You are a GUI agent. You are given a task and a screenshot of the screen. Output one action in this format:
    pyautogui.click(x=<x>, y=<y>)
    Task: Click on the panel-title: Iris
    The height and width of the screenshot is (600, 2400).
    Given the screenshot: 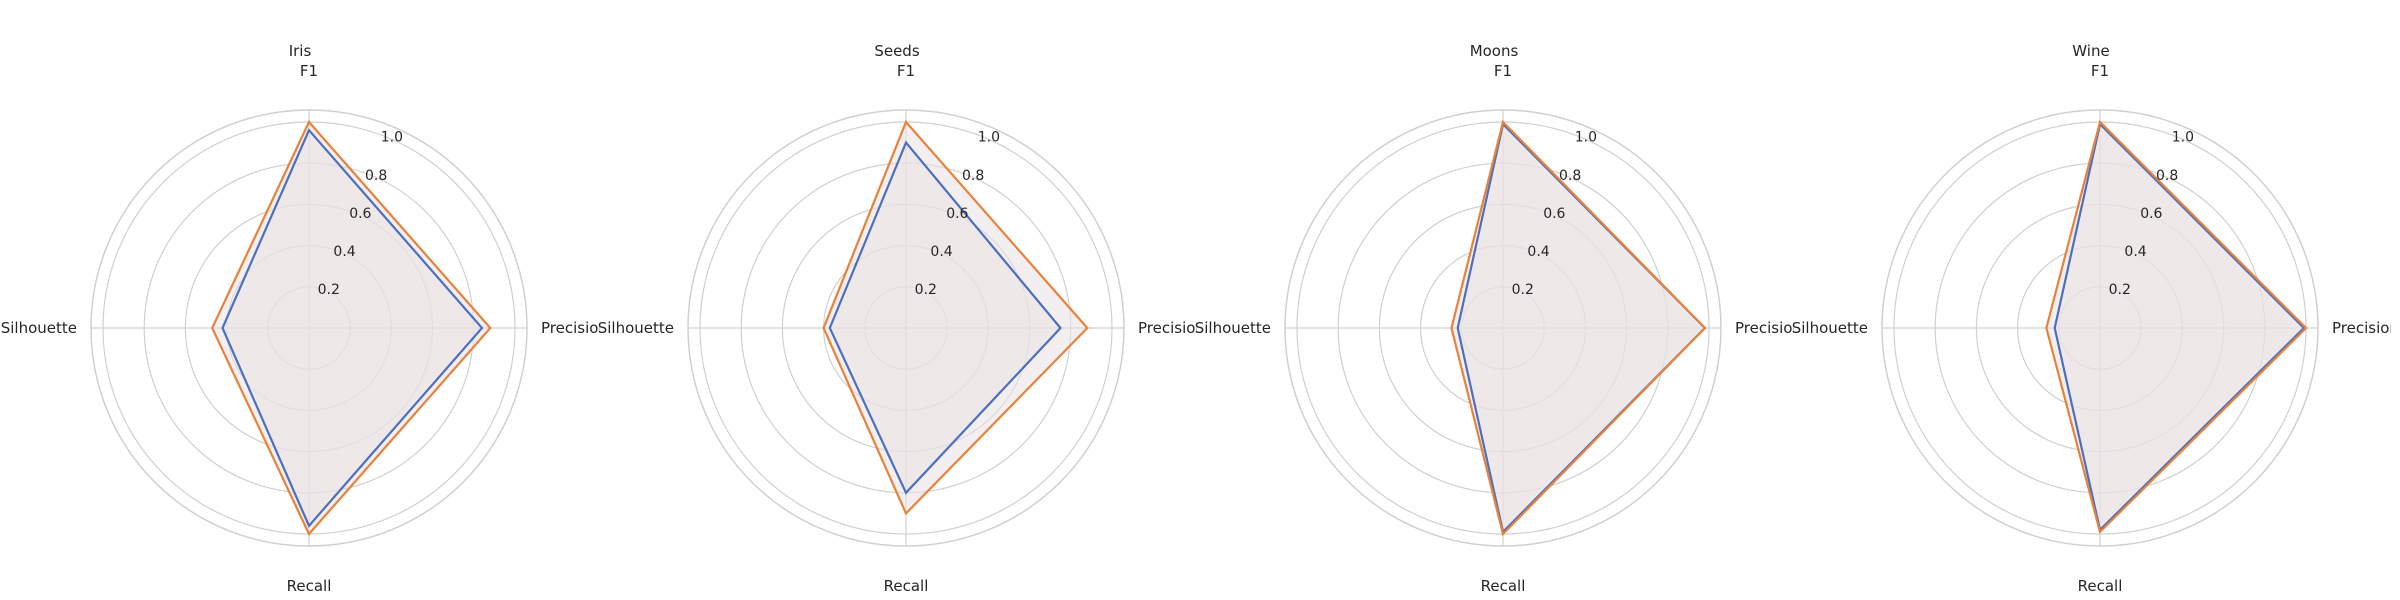 What is the action you would take?
    pyautogui.click(x=300, y=51)
    